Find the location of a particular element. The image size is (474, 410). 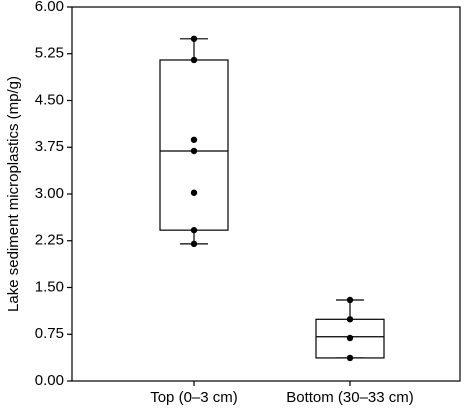

y-tick-label: 2.25 is located at coordinates (49, 240).